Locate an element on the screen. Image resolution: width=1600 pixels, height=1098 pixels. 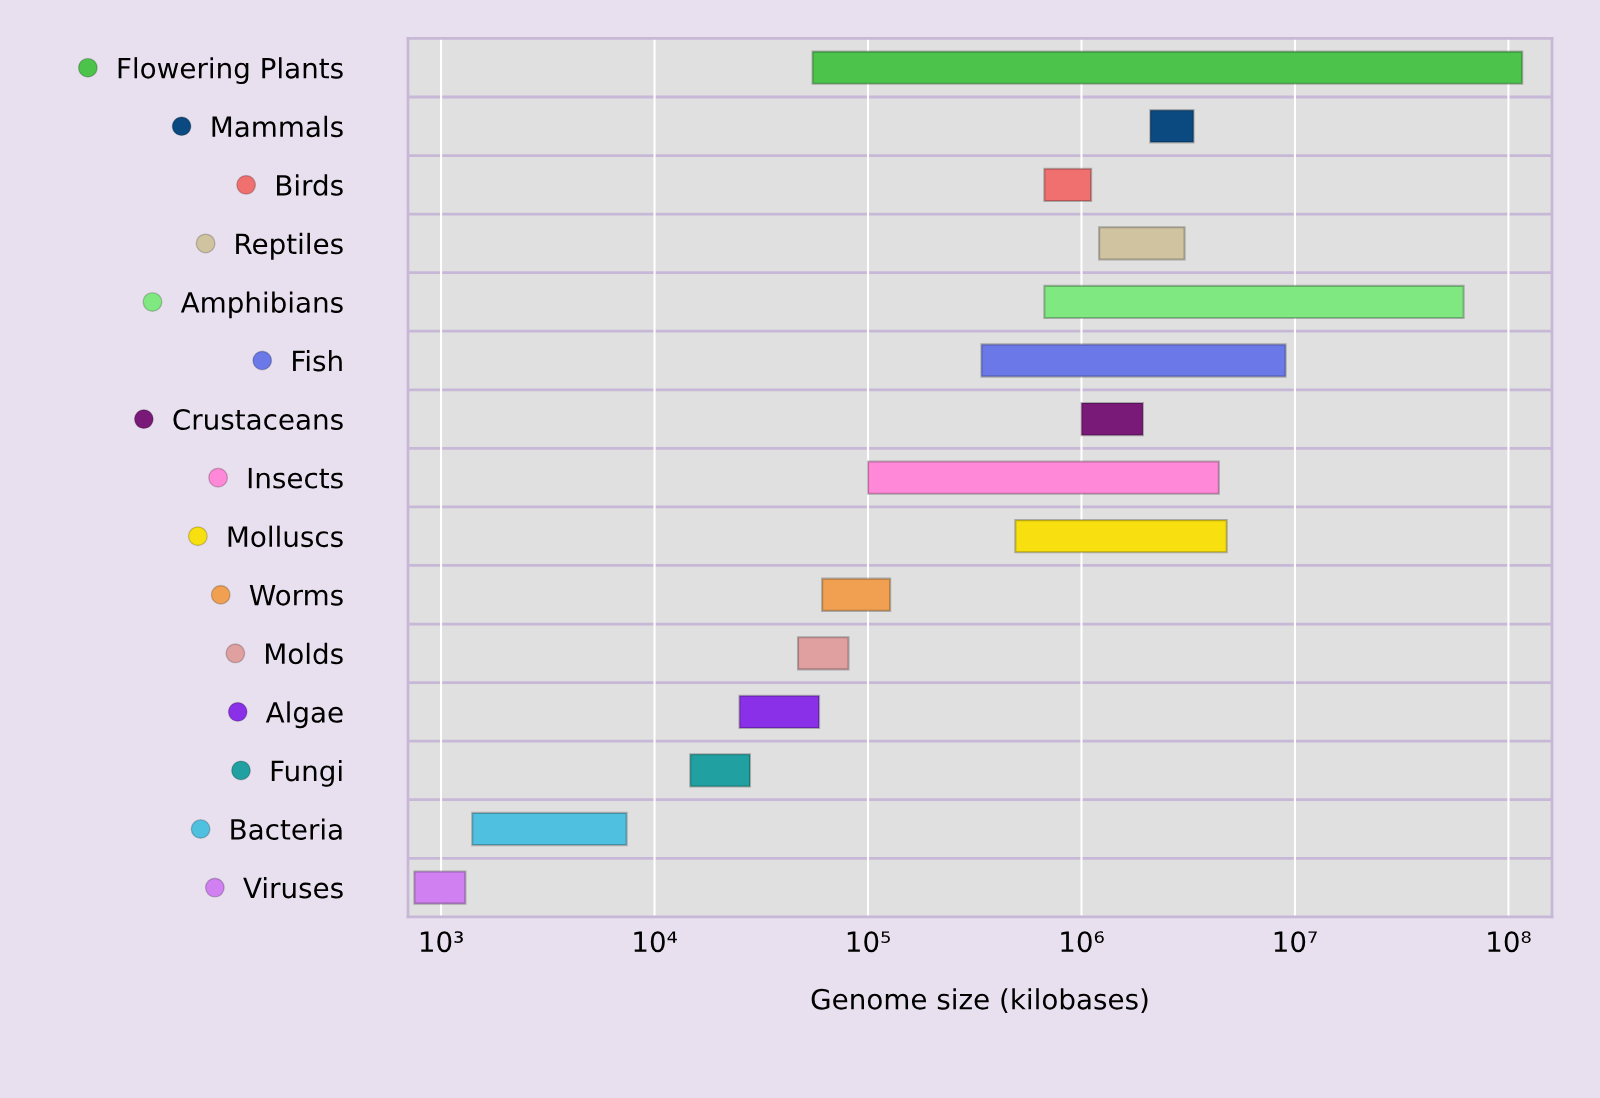
y-tick-label: Molds is located at coordinates (304, 653).